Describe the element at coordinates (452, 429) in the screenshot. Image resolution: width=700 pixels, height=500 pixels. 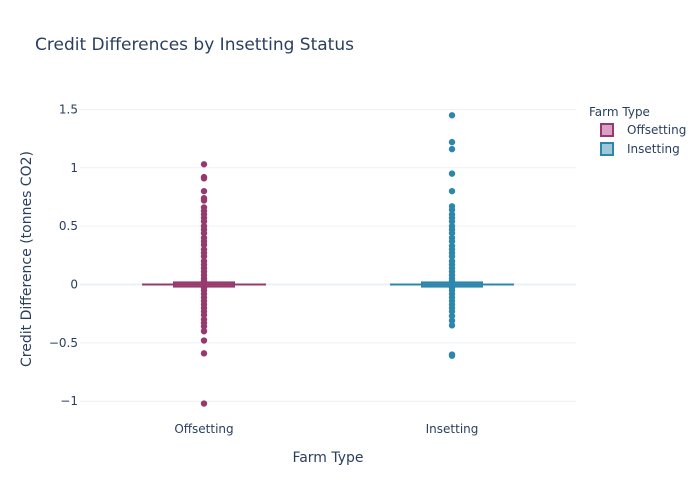
I see `x-tick-label: Insetting` at that location.